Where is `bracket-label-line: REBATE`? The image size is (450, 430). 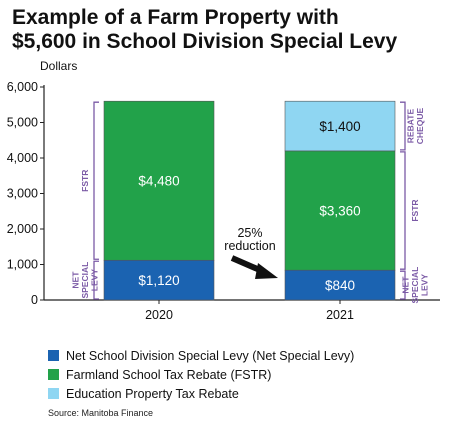
bracket-label-line: REBATE is located at coordinates (410, 126).